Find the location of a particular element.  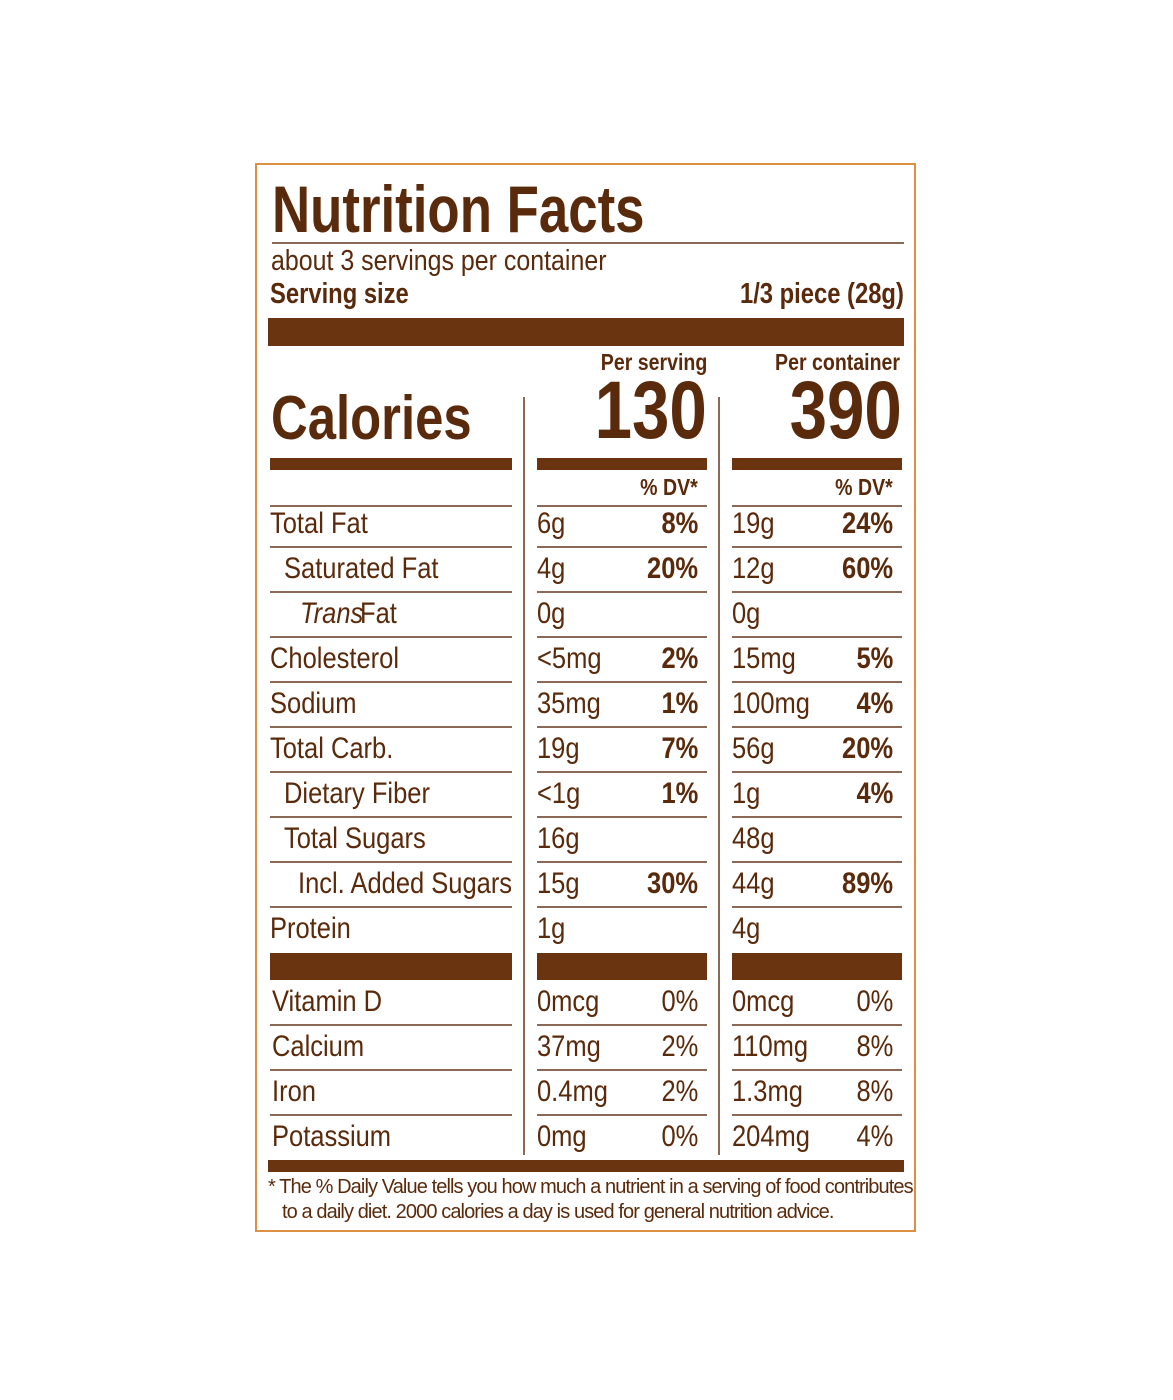

nutrient-name-text: Trans is located at coordinates (332, 613).